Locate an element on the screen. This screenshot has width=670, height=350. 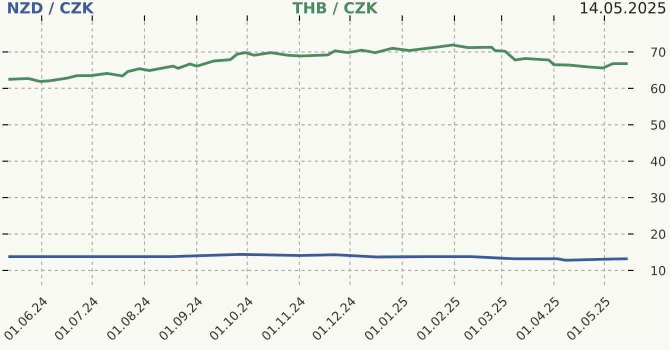
y-tick-label: 70 is located at coordinates (658, 52).